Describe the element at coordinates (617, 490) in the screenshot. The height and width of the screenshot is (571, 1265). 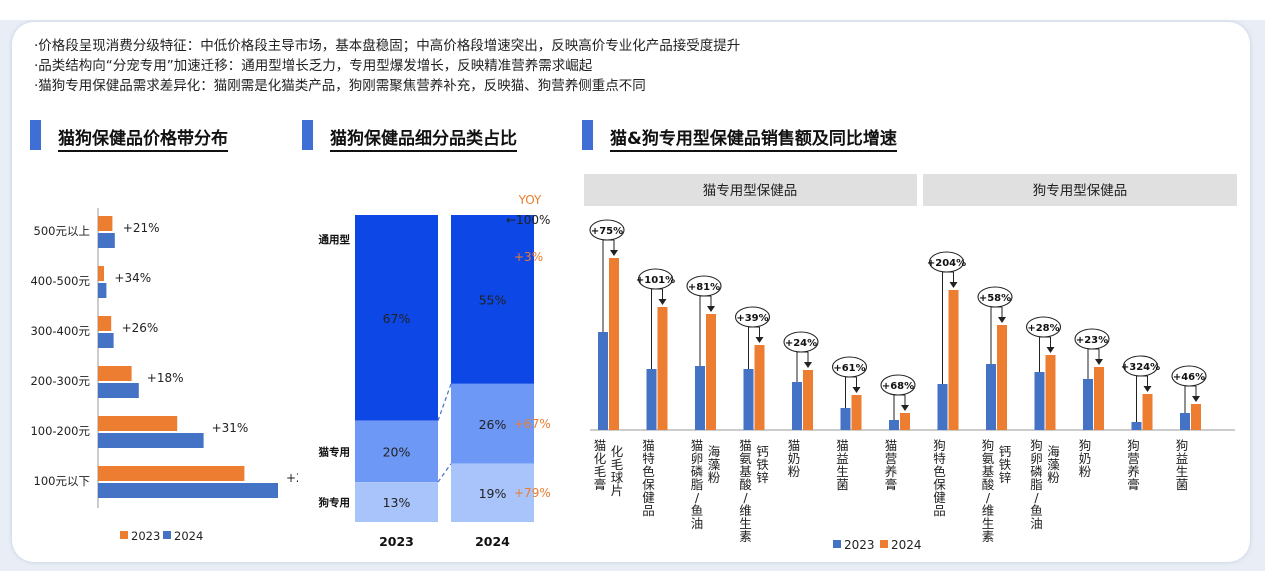
I see `category-label-char: 片` at that location.